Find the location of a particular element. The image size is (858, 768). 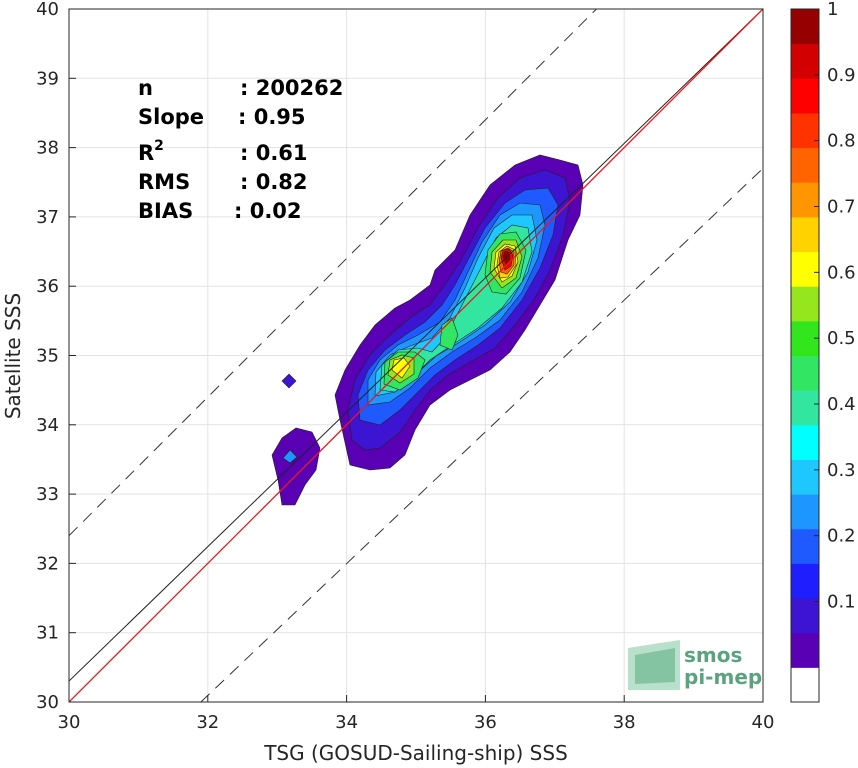

y-tick-label: 36 is located at coordinates (47, 286).